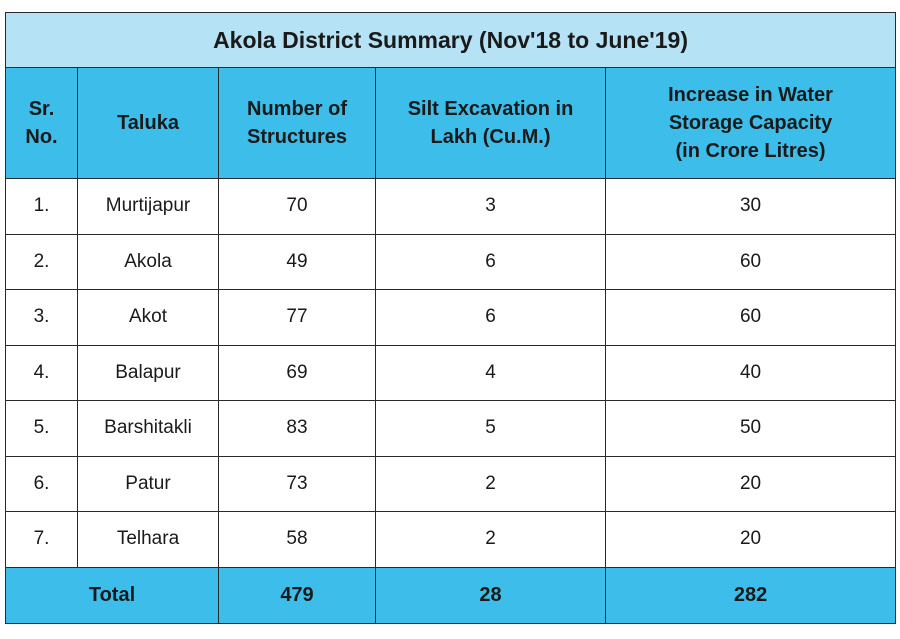 The width and height of the screenshot is (900, 639). I want to click on cell: 77, so click(297, 317).